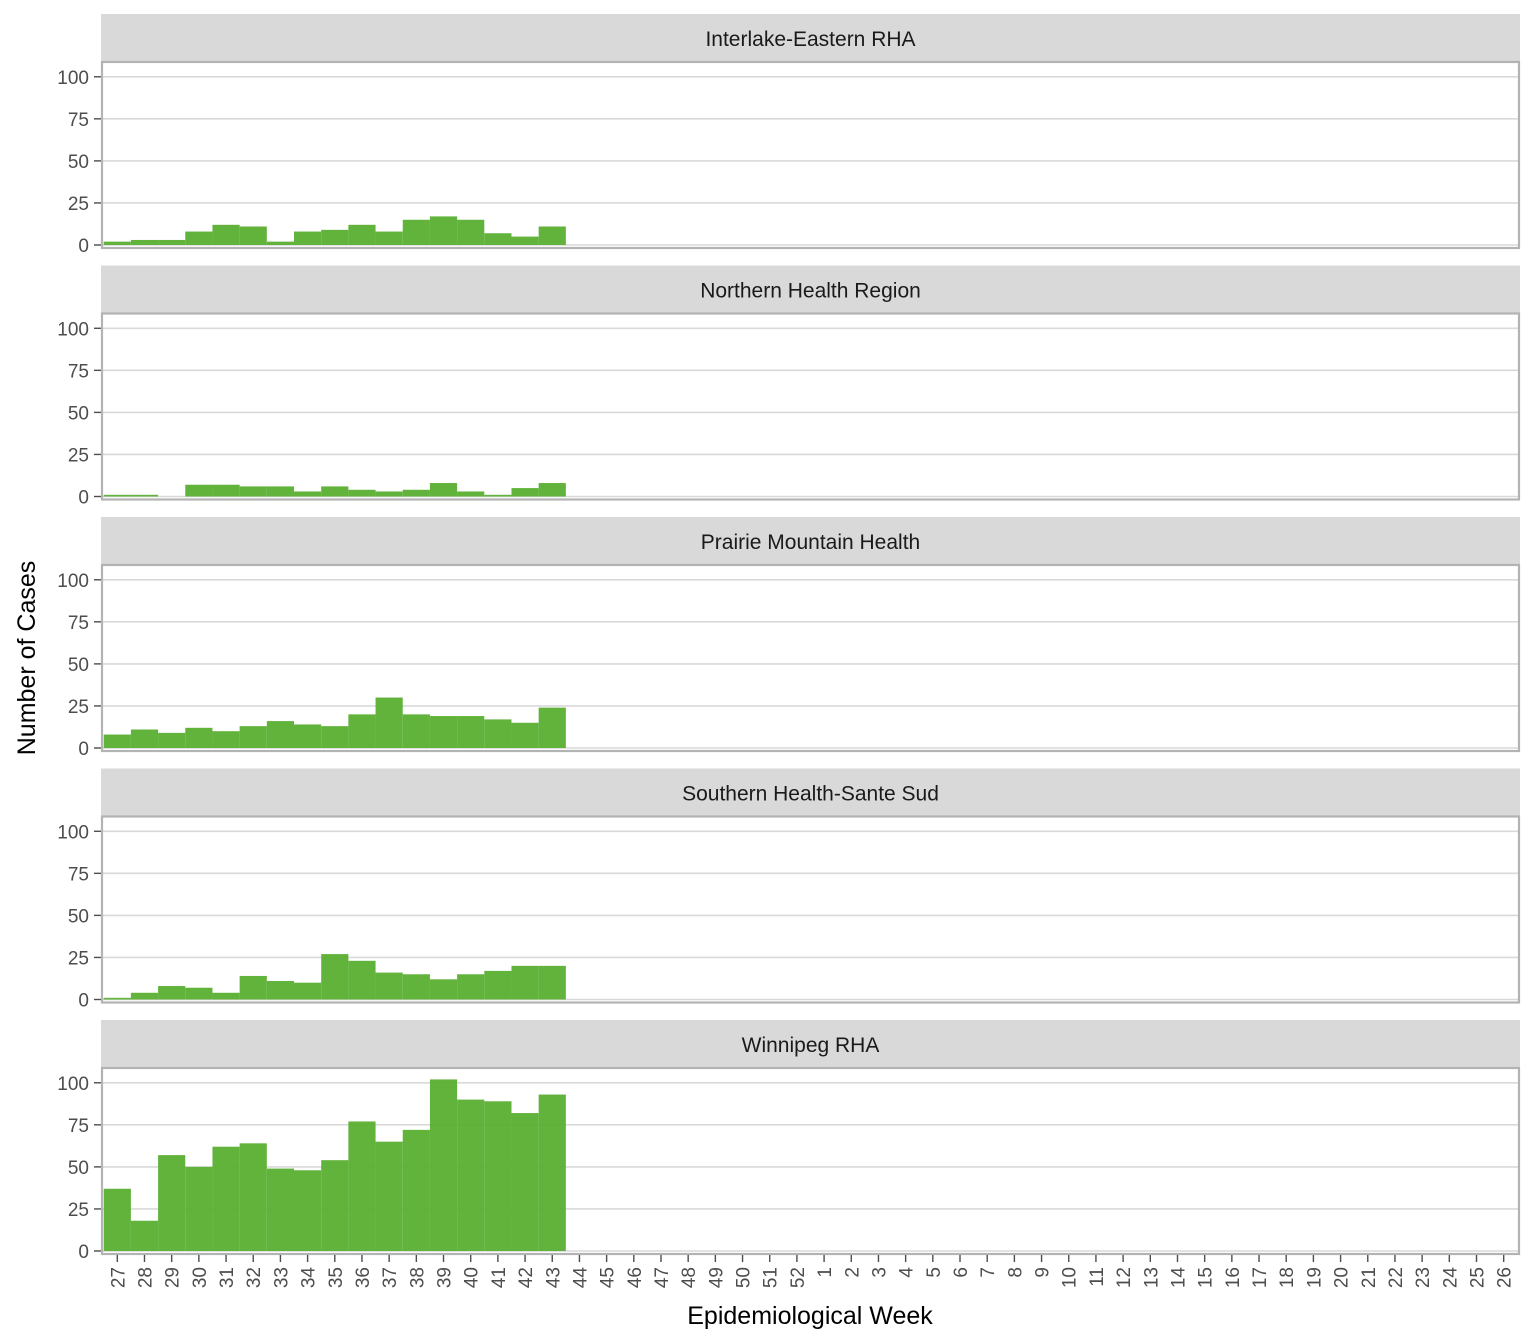  What do you see at coordinates (1450, 1278) in the screenshot?
I see `x-tick-label: 24` at bounding box center [1450, 1278].